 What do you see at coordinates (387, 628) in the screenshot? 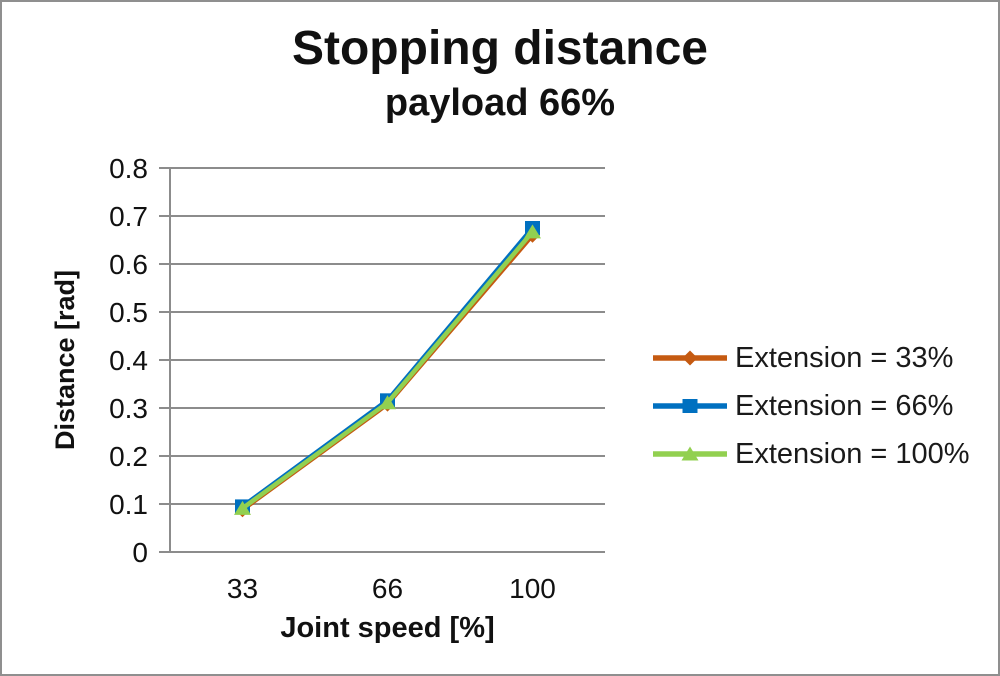
I see `x-axis-title: Joint speed [%]` at bounding box center [387, 628].